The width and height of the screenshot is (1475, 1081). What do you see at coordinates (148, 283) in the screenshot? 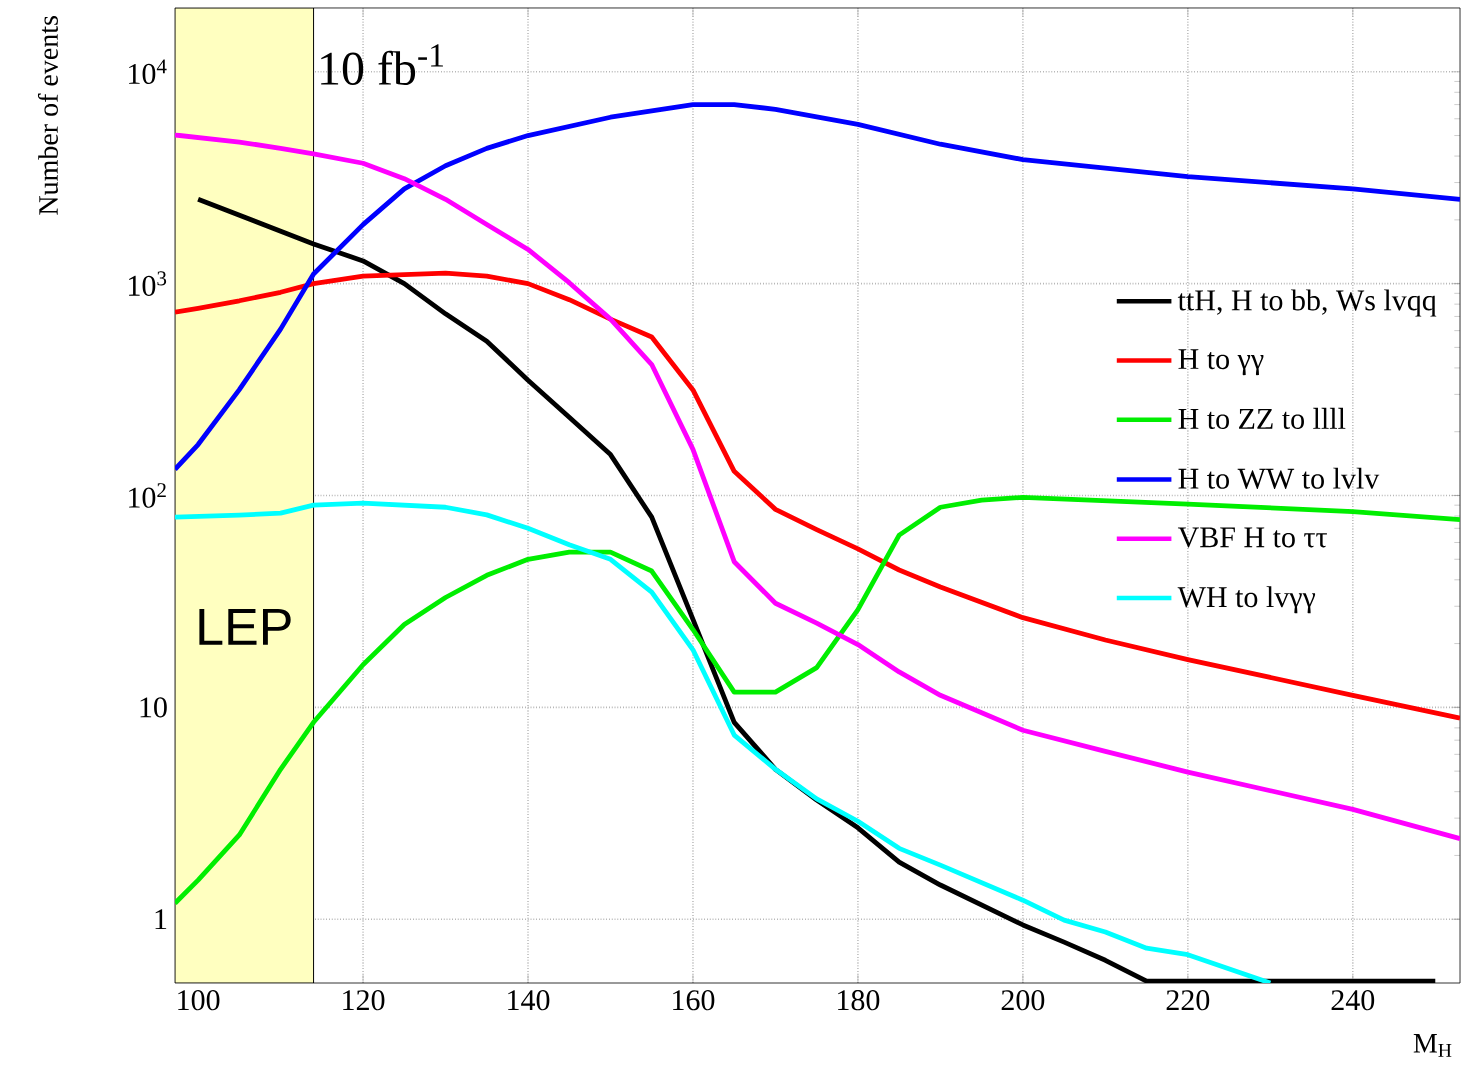
I see `y-tick-label: 10$^{3}$` at bounding box center [148, 283].